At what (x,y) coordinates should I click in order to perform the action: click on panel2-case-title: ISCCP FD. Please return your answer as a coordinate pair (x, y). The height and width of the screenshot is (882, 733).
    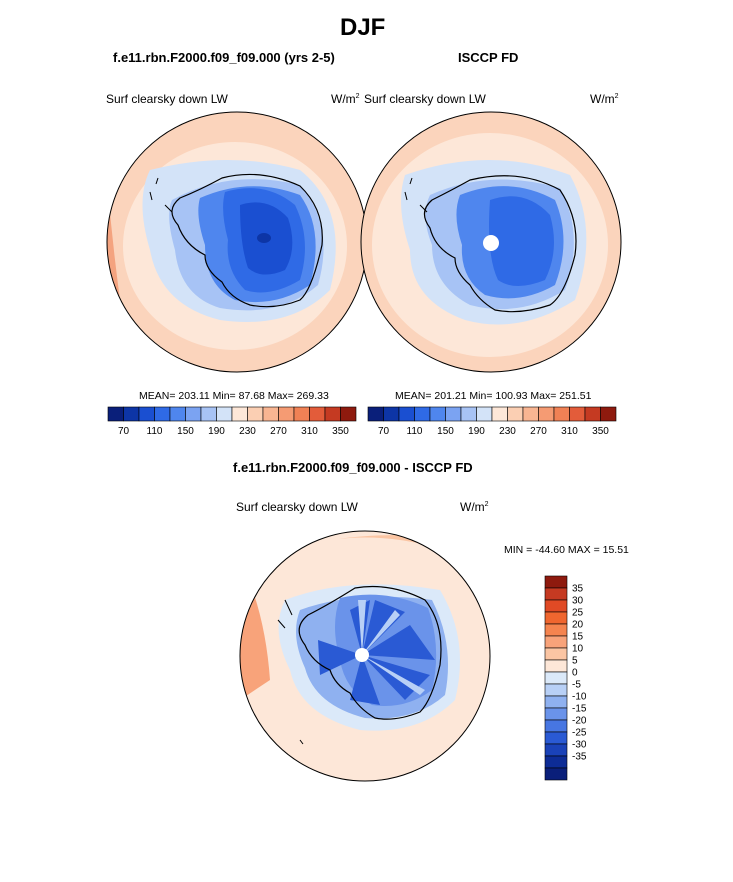
    Looking at the image, I should click on (488, 57).